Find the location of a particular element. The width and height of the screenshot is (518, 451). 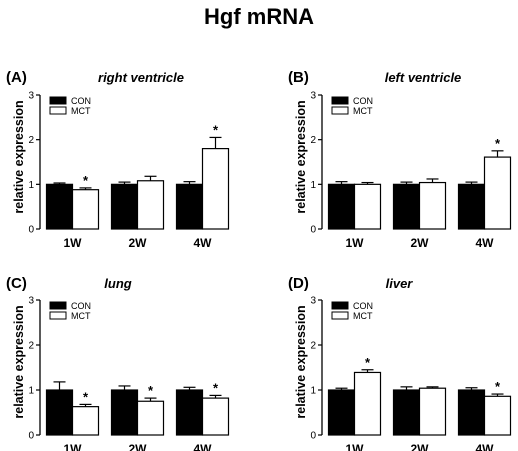

figure-title: Hgf mRNA is located at coordinates (259, 16).